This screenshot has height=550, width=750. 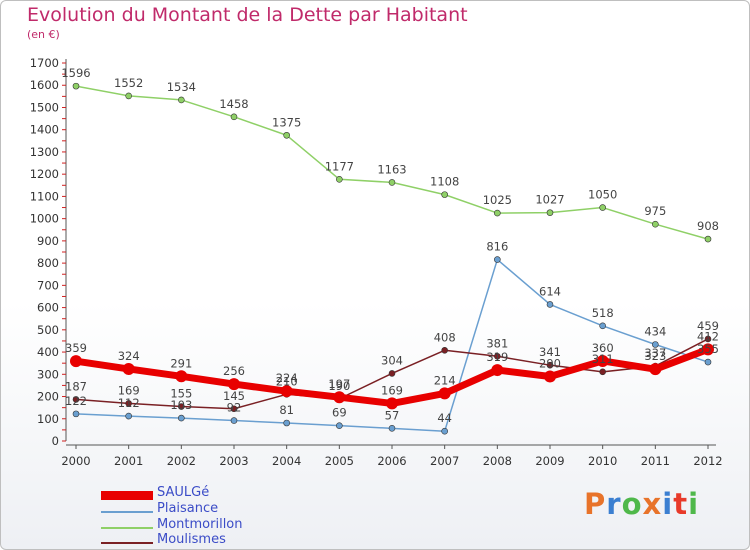 I want to click on data-label: 122, so click(x=76, y=401).